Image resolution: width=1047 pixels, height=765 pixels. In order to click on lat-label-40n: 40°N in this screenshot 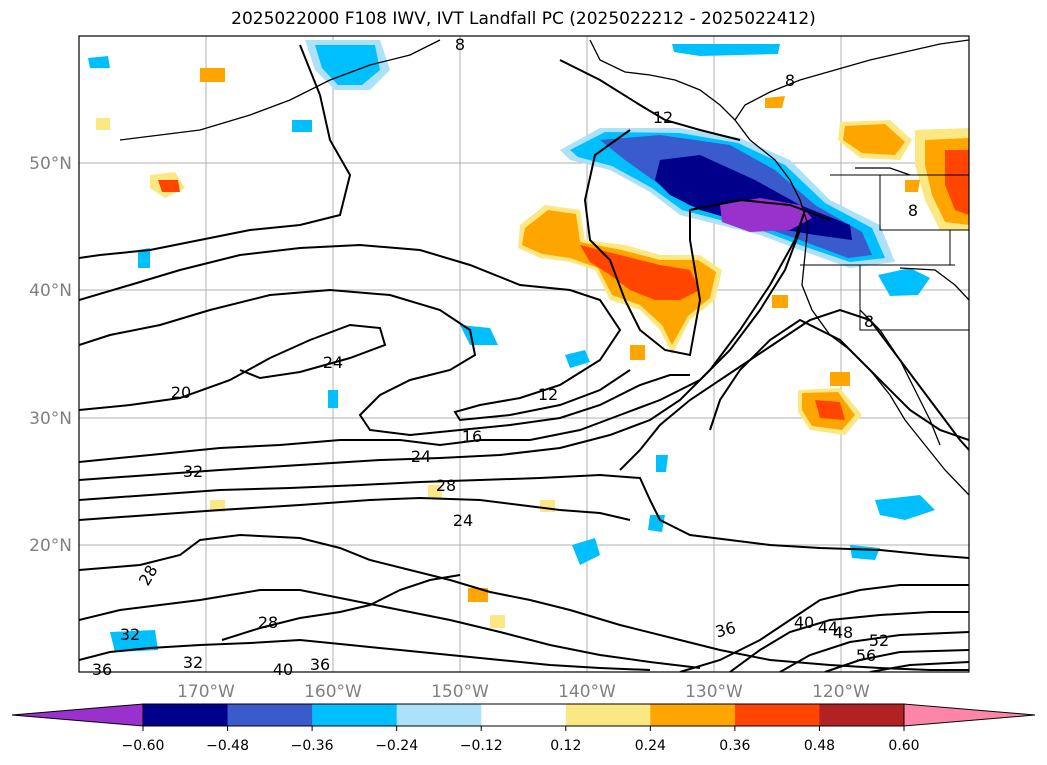, I will do `click(50, 291)`.